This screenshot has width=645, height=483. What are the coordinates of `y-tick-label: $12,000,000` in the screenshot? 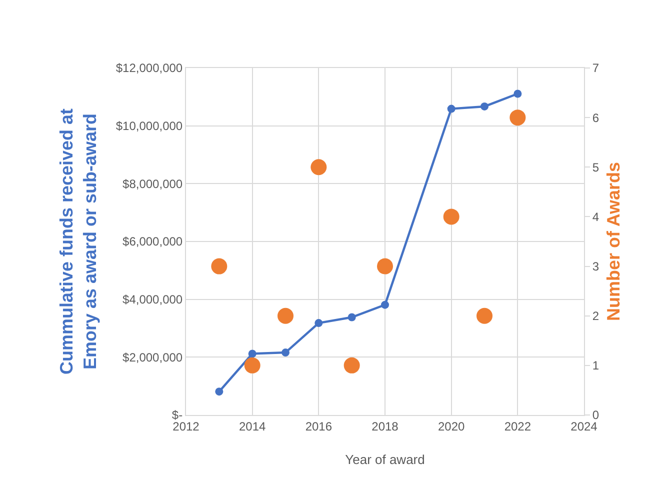 It's located at (149, 68).